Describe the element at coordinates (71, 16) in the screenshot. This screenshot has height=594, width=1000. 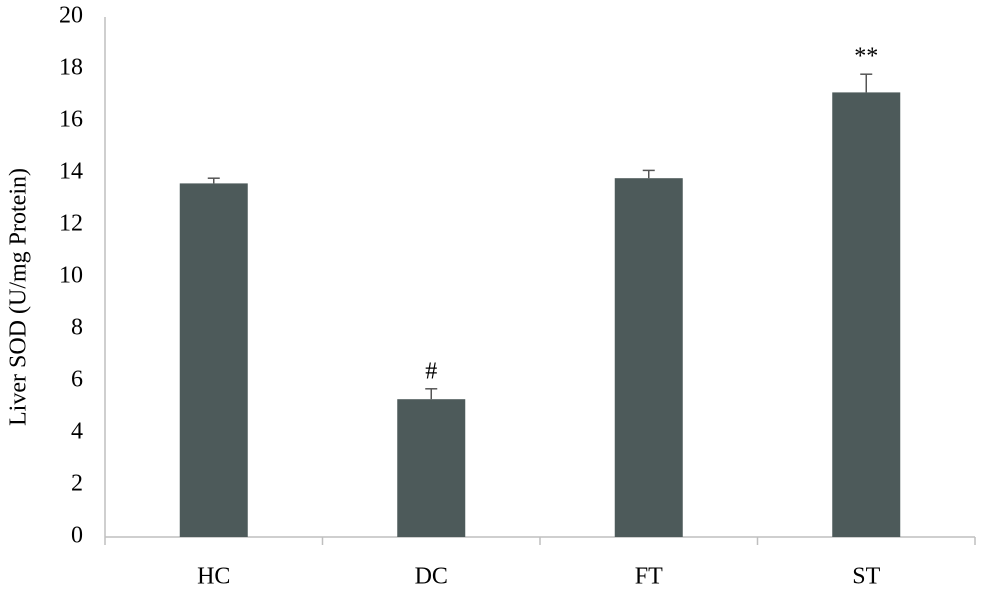
I see `y-tick-label: 20` at that location.